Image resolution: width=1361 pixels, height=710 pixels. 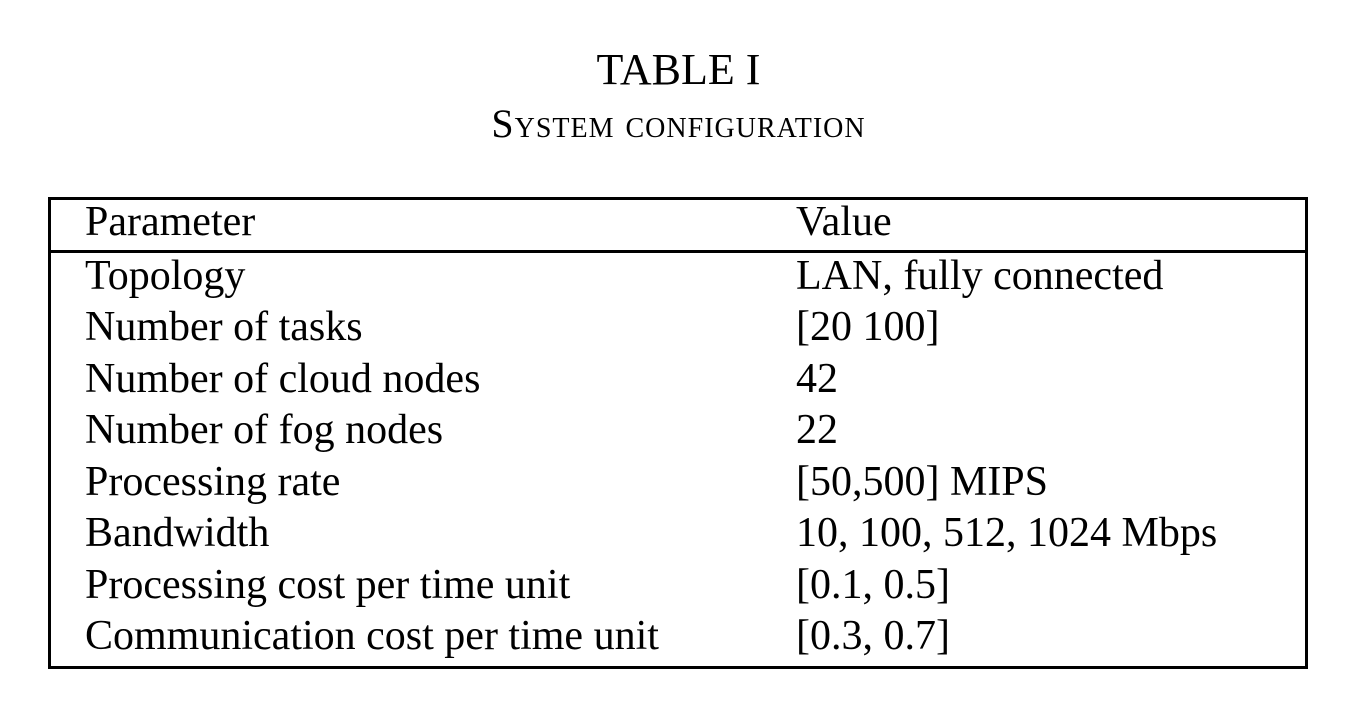 I want to click on table-number: TABLE I, so click(x=678, y=69).